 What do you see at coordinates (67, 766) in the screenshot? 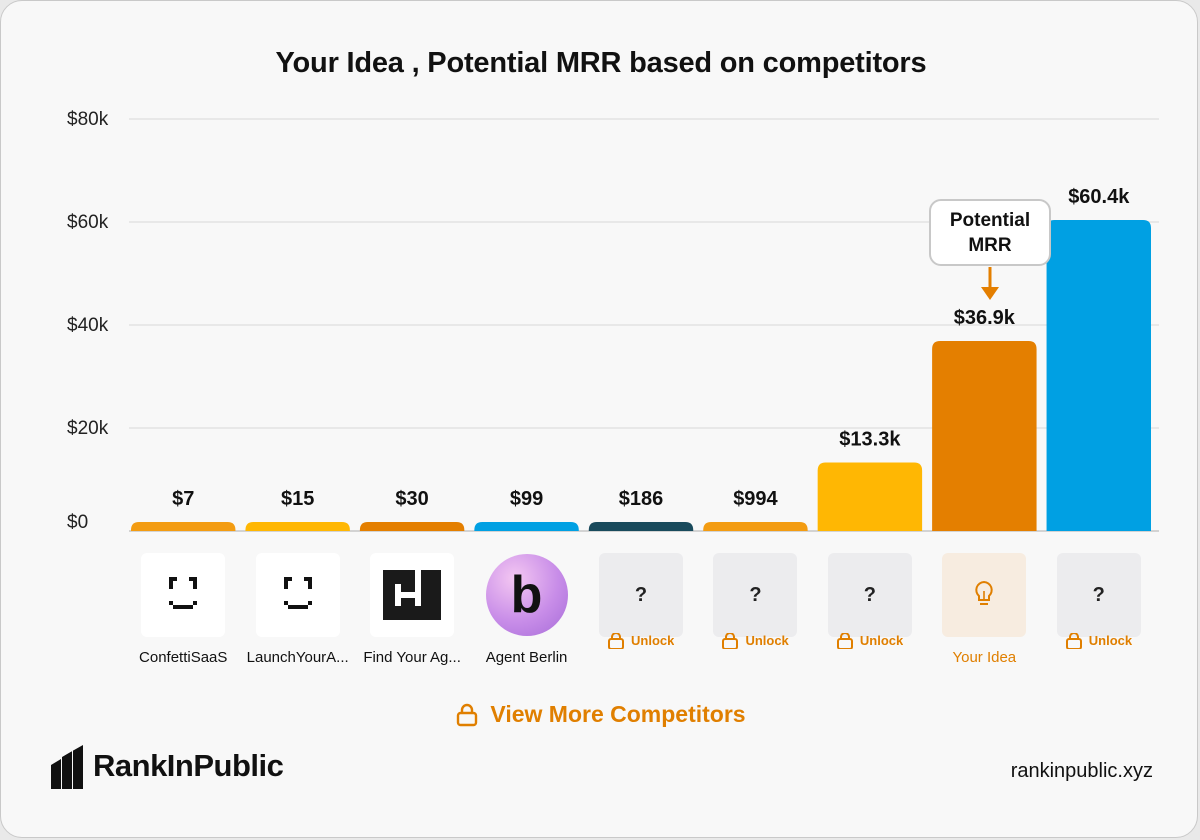
I see `chart-logo-icon` at bounding box center [67, 766].